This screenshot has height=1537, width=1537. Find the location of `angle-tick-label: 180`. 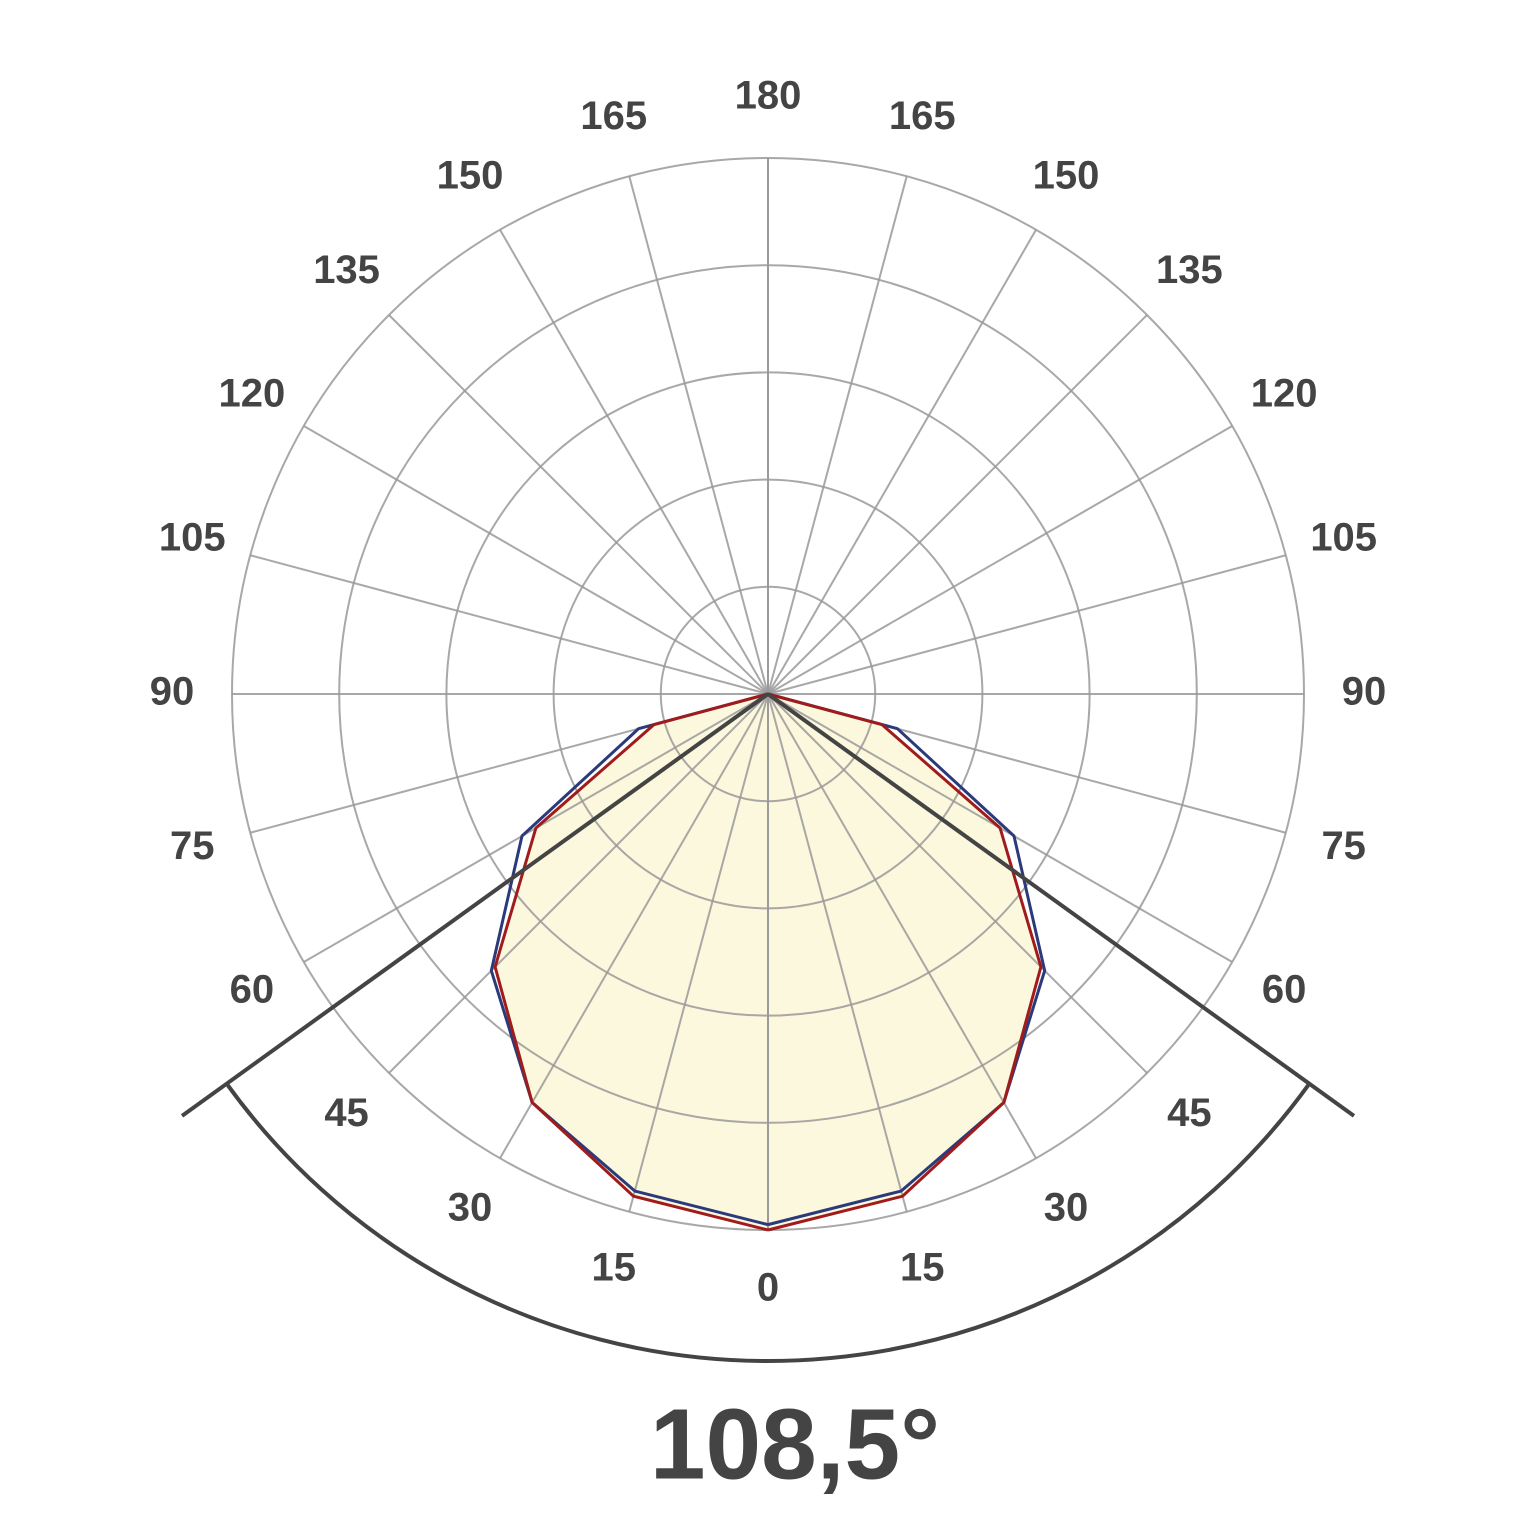

angle-tick-label: 180 is located at coordinates (768, 96).